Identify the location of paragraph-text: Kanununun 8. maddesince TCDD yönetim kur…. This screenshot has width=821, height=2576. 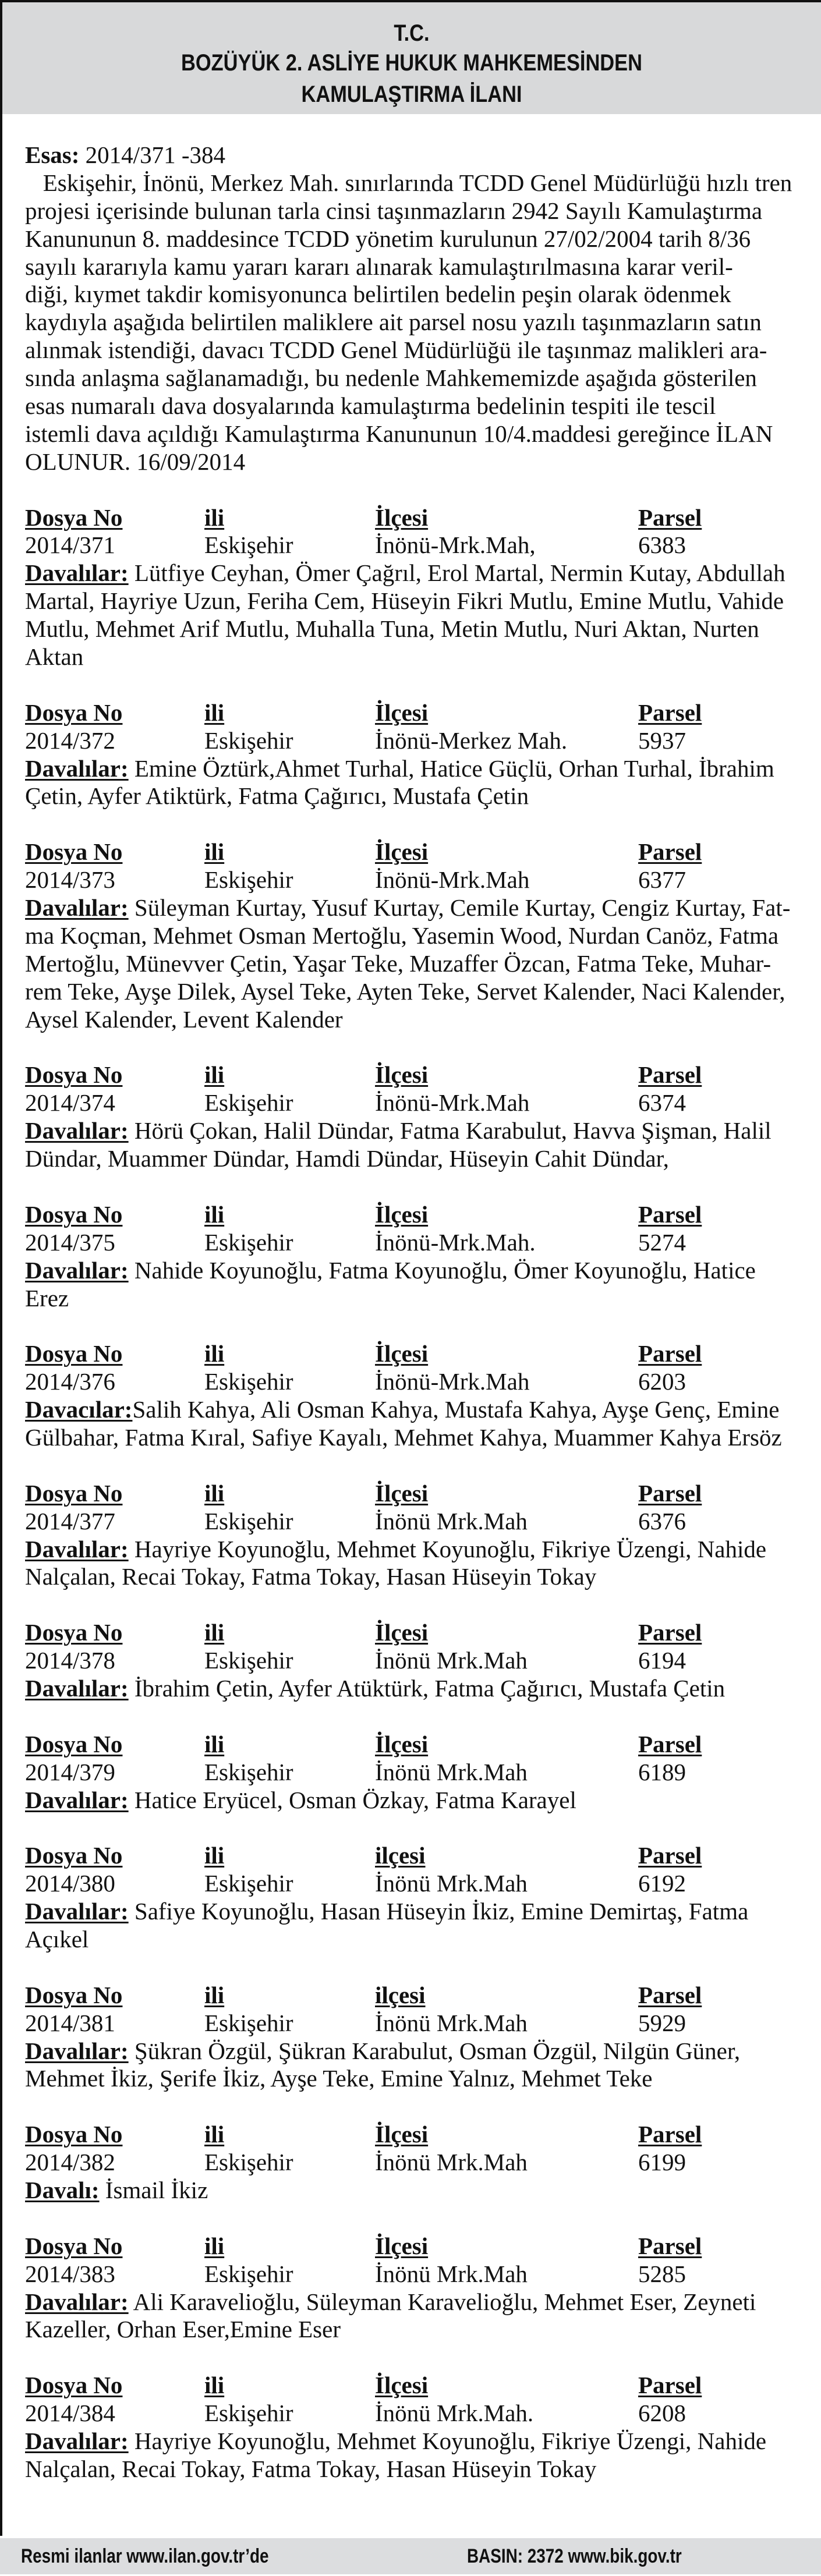
(388, 238).